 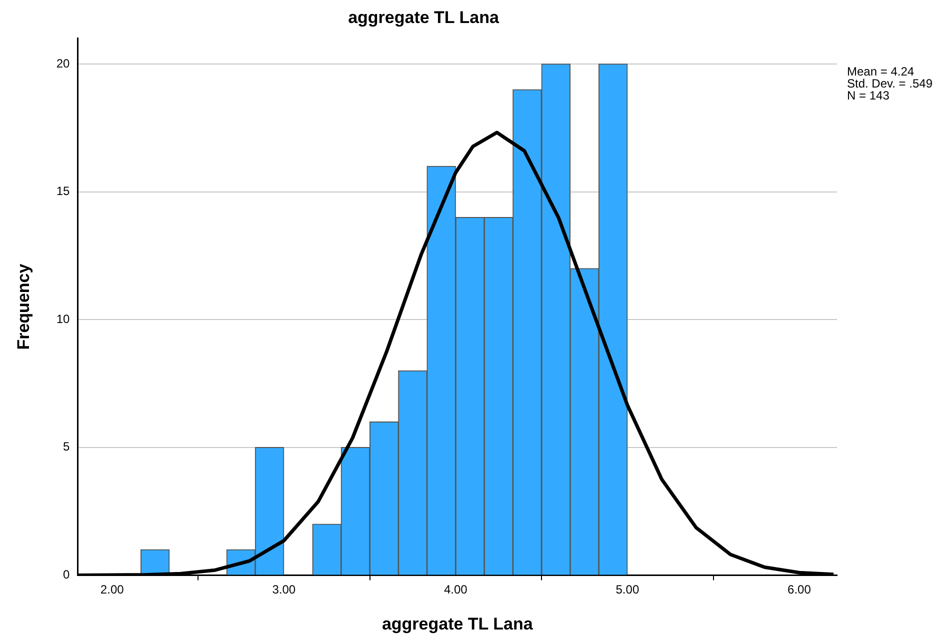 I want to click on x-axis-title: aggregate TL Lana, so click(x=458, y=624).